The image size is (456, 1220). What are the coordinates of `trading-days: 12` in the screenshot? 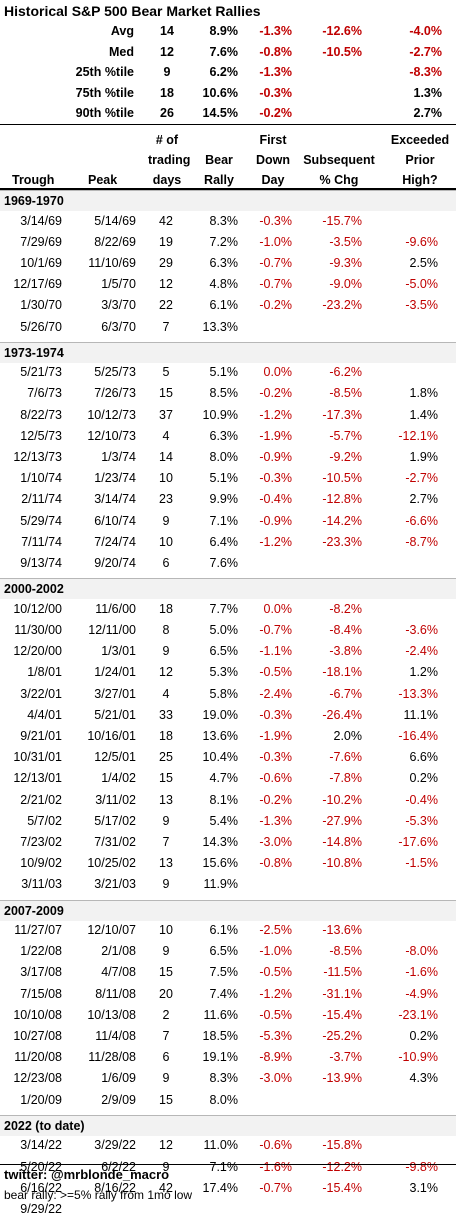 It's located at (166, 284).